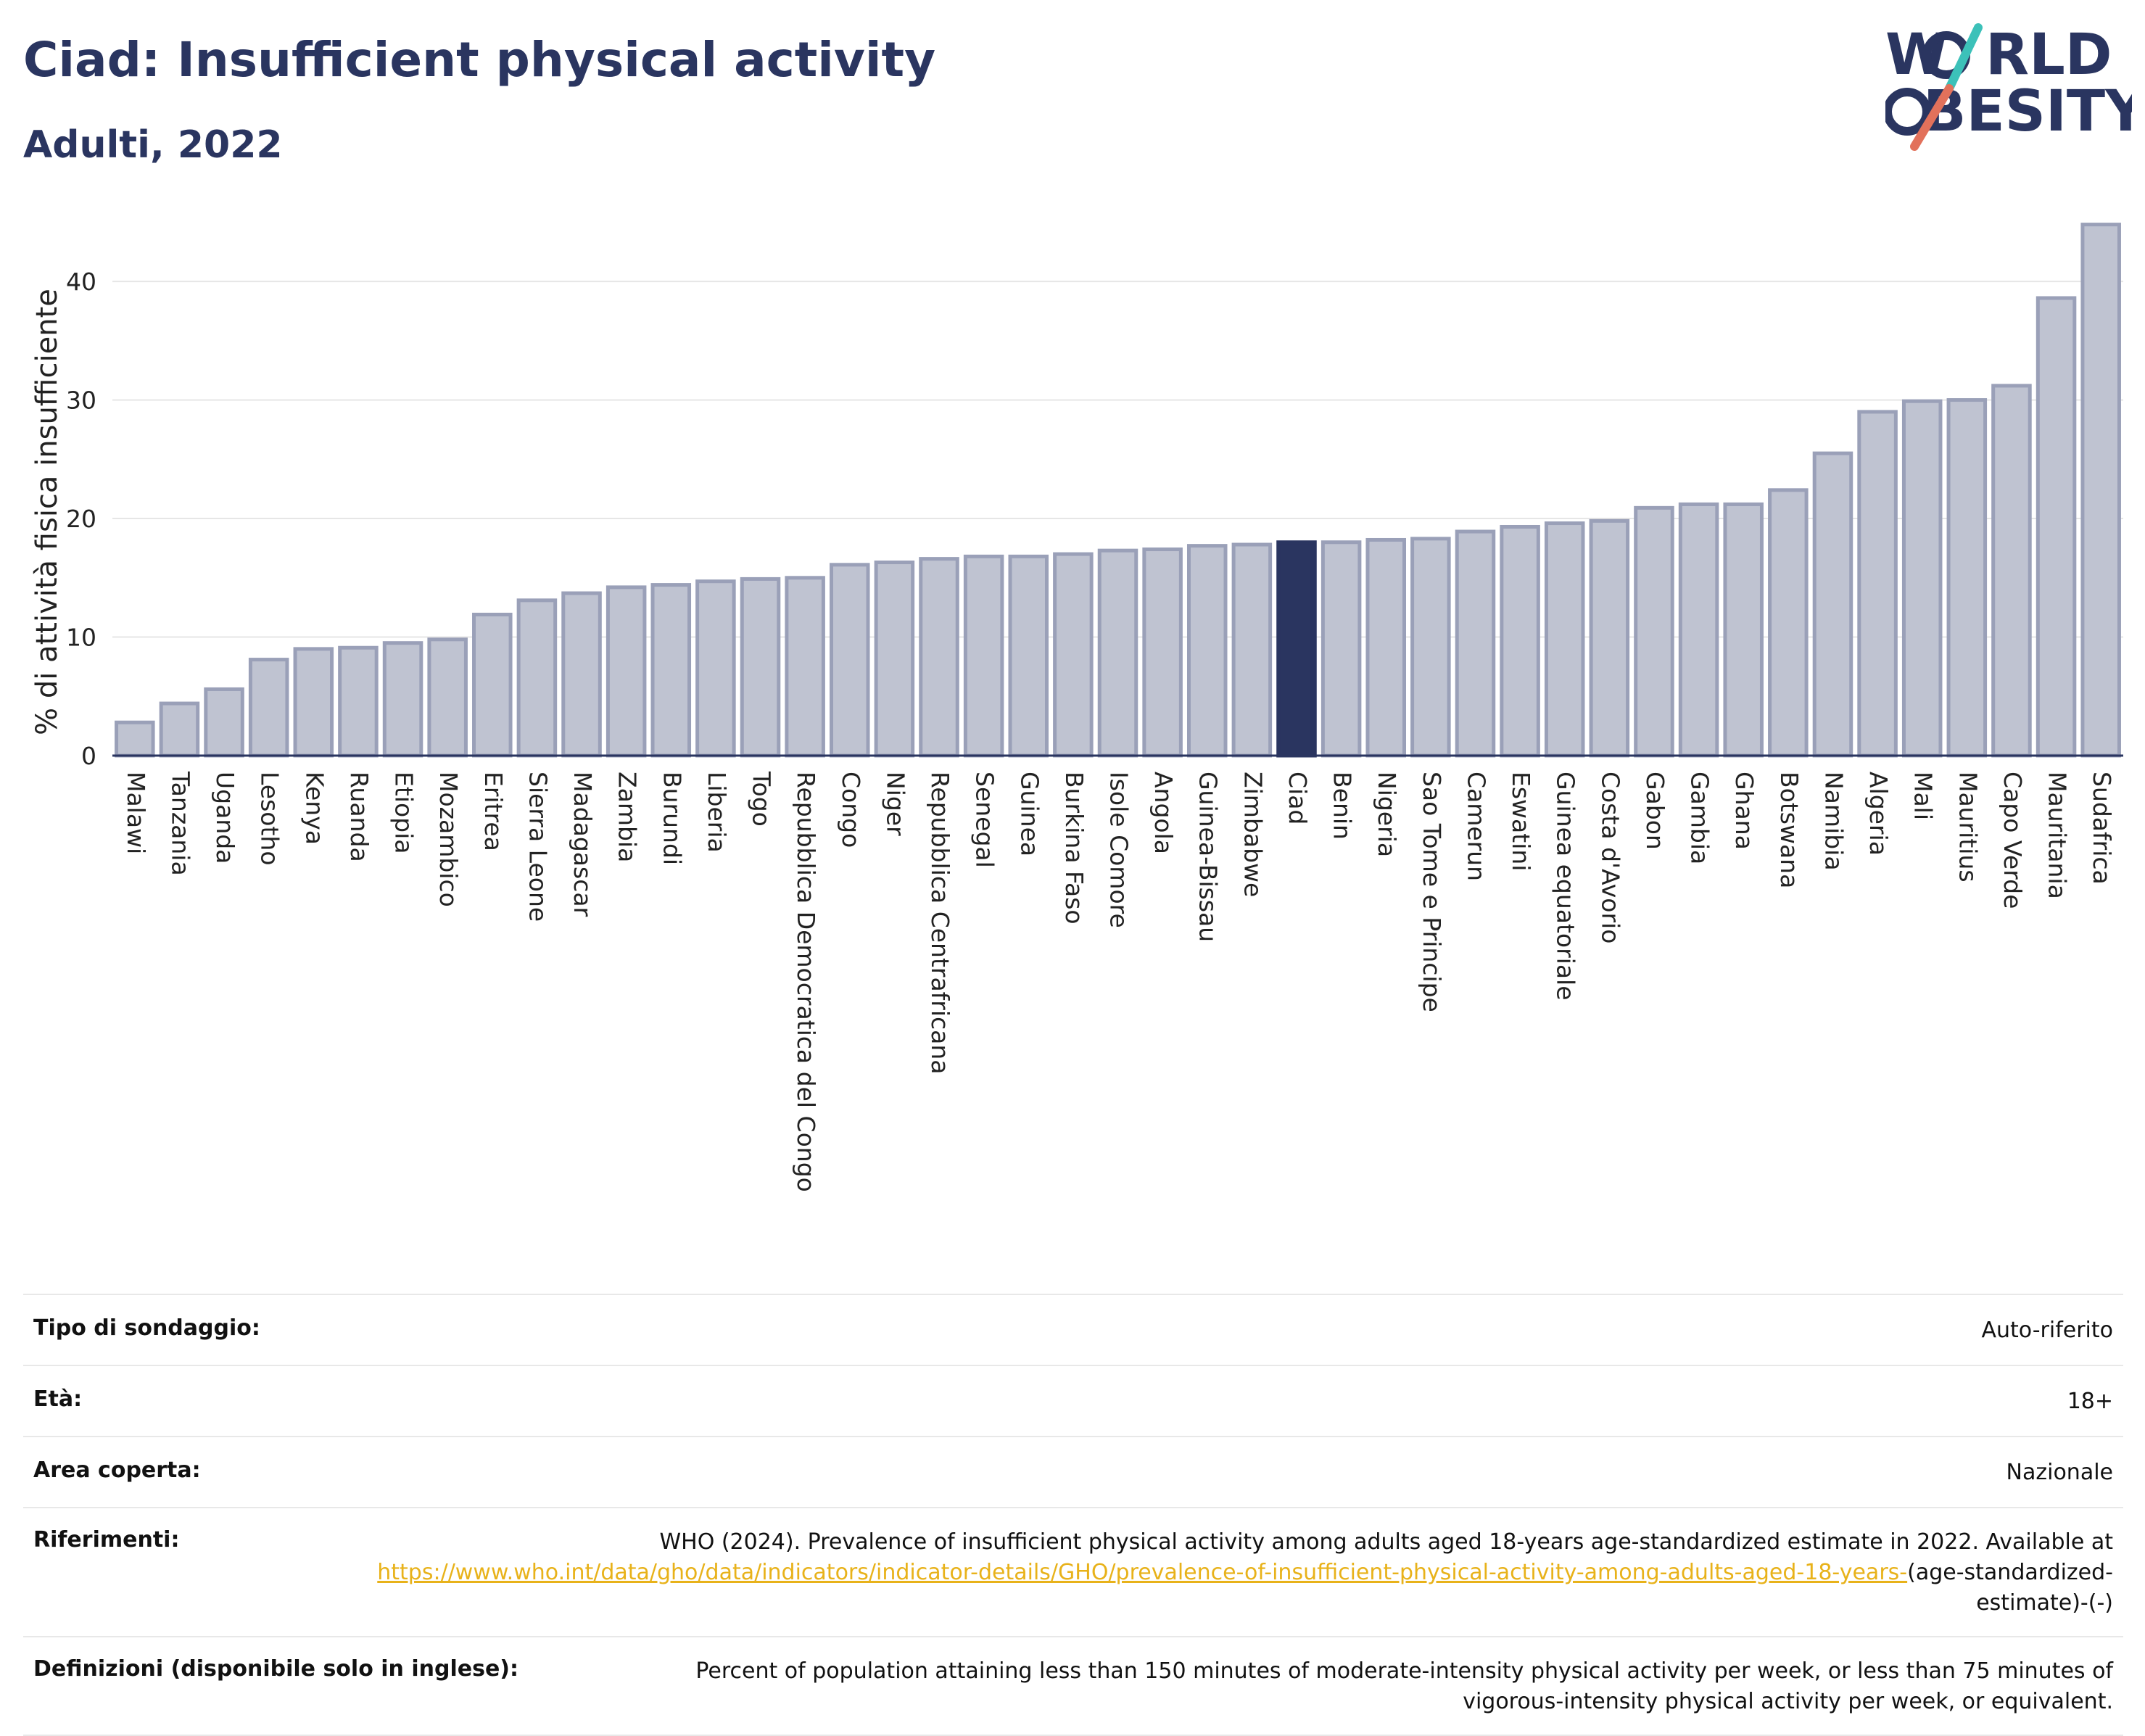 This screenshot has height=1736, width=2145. Describe the element at coordinates (2013, 840) in the screenshot. I see `x-tick-label: Capo Verde` at that location.